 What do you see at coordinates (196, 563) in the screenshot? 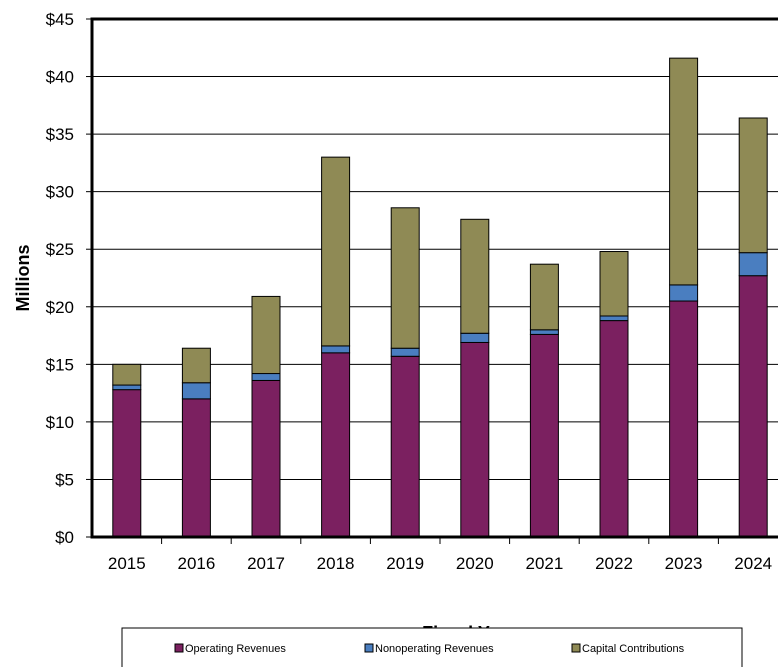
I see `x-tick-label: 2016` at bounding box center [196, 563].